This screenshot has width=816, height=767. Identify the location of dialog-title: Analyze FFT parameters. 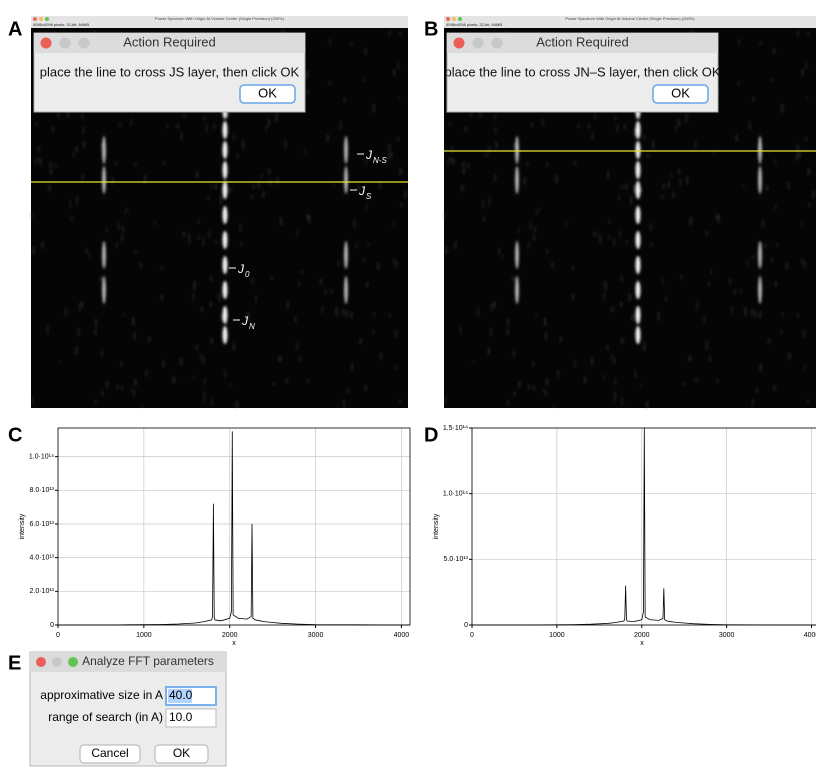
(148, 661).